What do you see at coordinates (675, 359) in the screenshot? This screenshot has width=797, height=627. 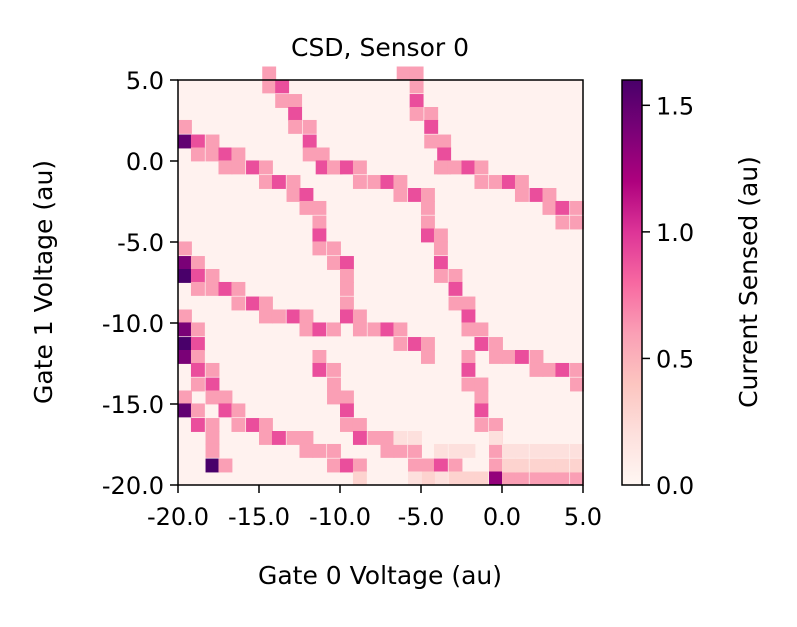 I see `colorbar-tick-label: 0.5` at bounding box center [675, 359].